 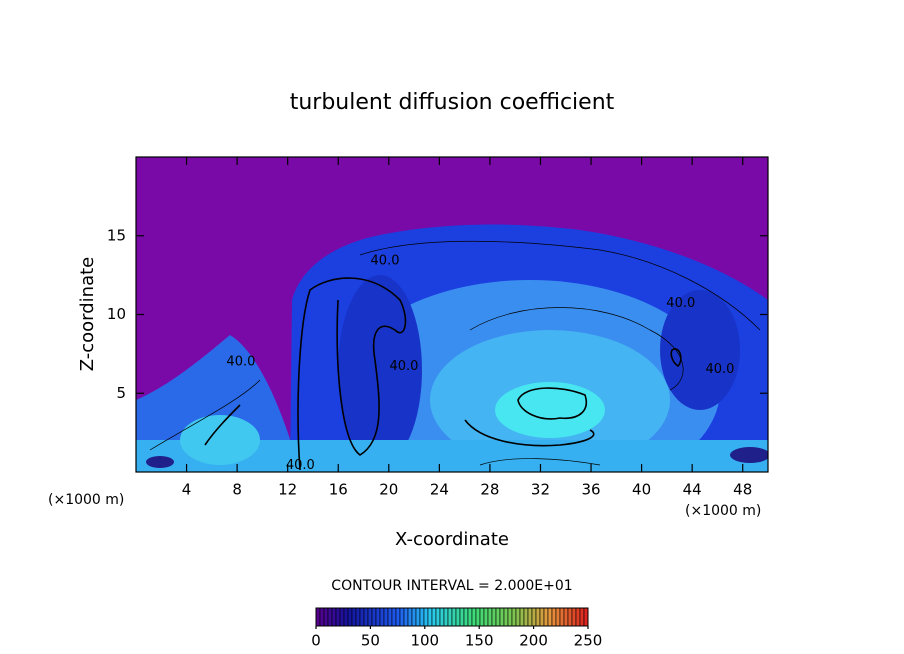 I want to click on y-tick-label: 5, so click(x=121, y=393).